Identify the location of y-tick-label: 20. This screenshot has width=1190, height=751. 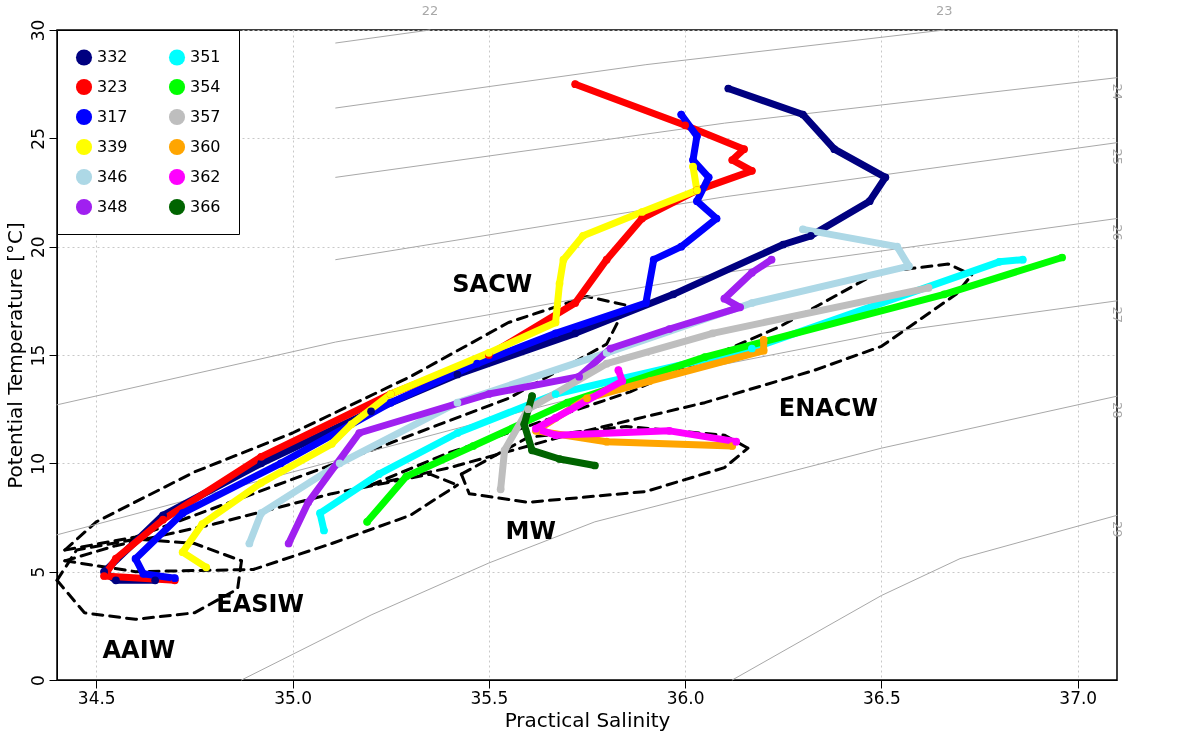
(37, 247).